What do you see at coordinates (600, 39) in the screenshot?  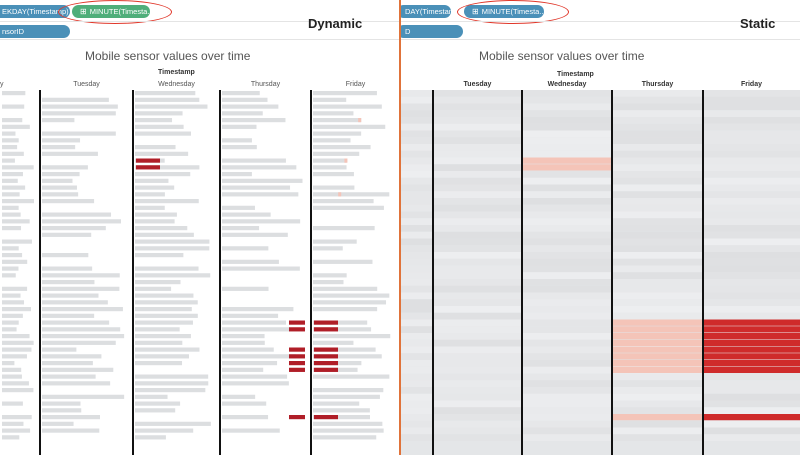 I see `shelf-divider` at bounding box center [600, 39].